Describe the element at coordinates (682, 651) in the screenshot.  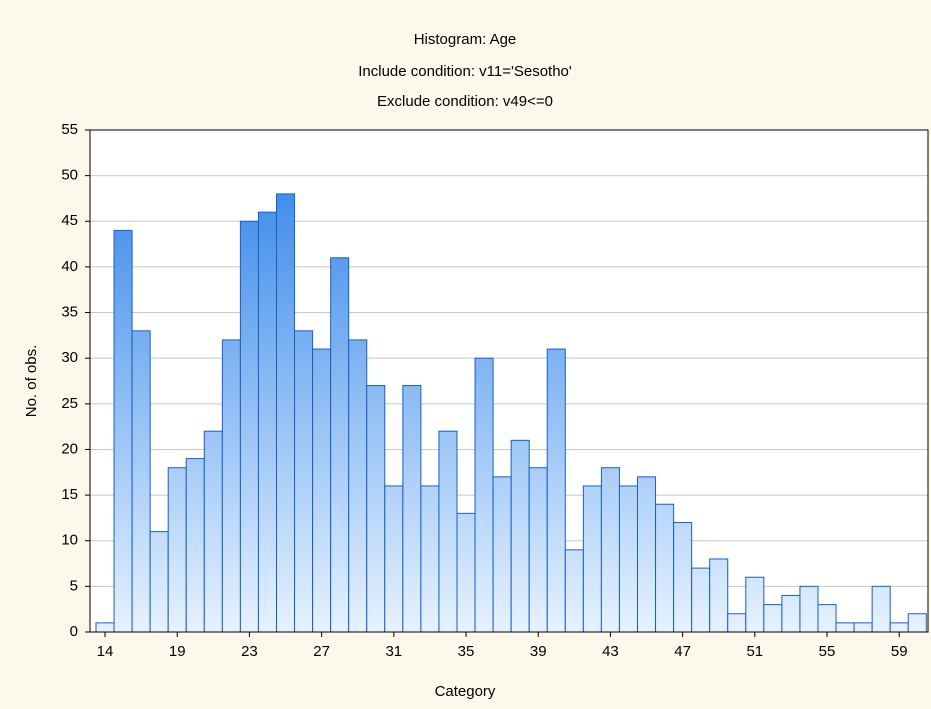
I see `x-tick-label: 47` at that location.